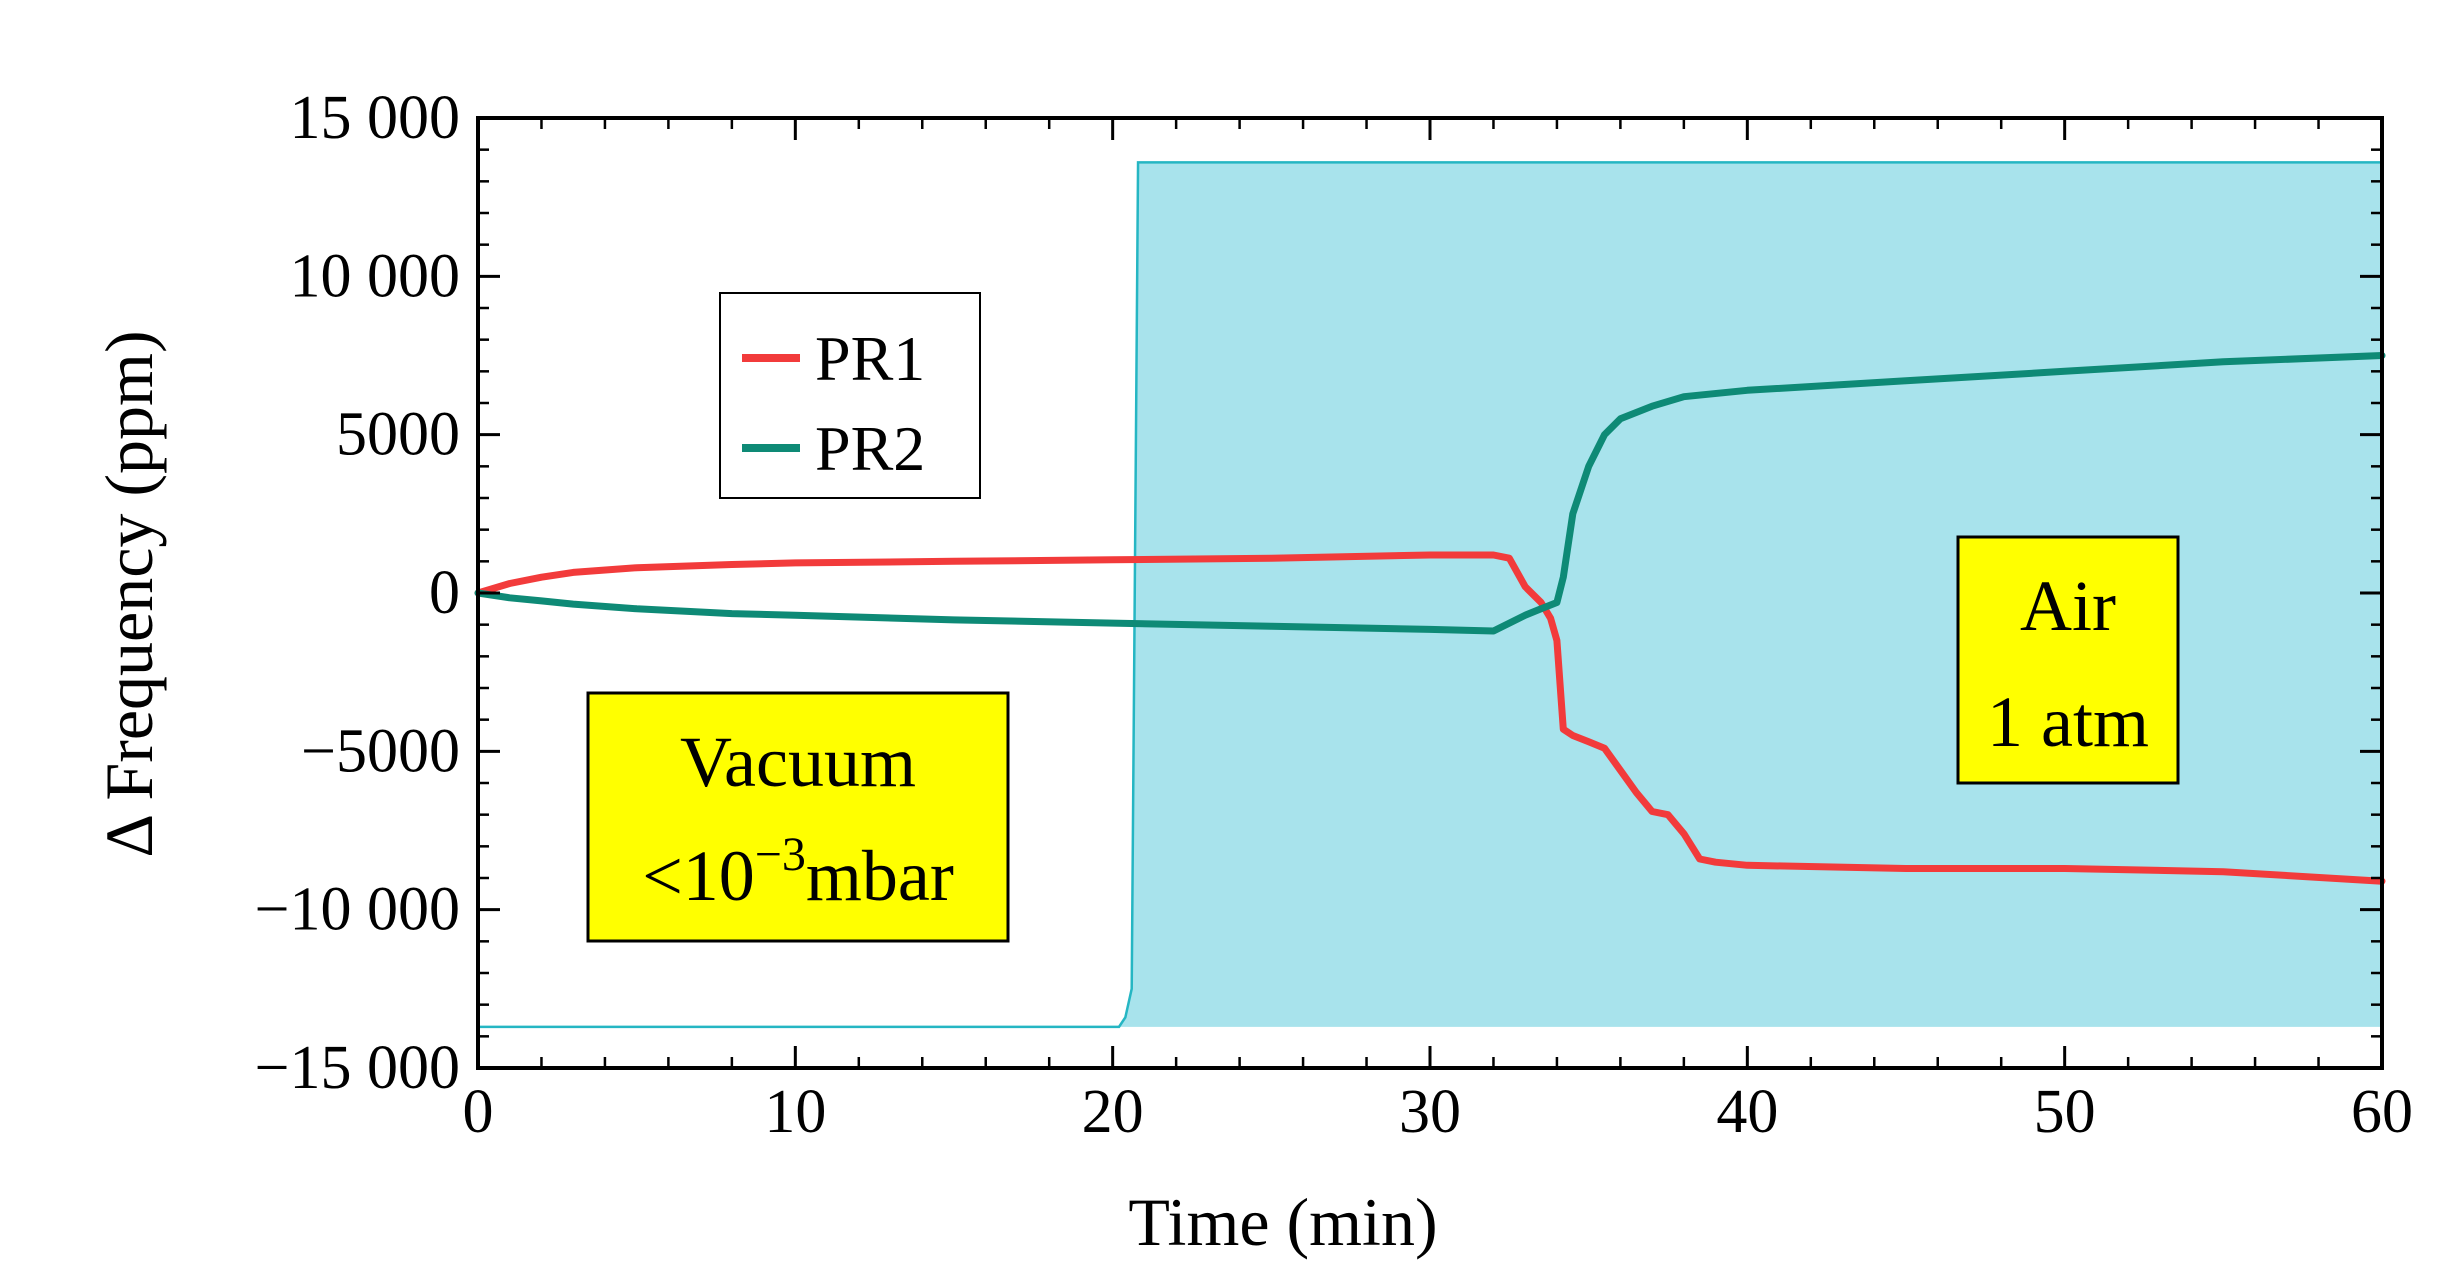 The width and height of the screenshot is (2453, 1283). I want to click on air-annotation: Air 1 atm, so click(2068, 660).